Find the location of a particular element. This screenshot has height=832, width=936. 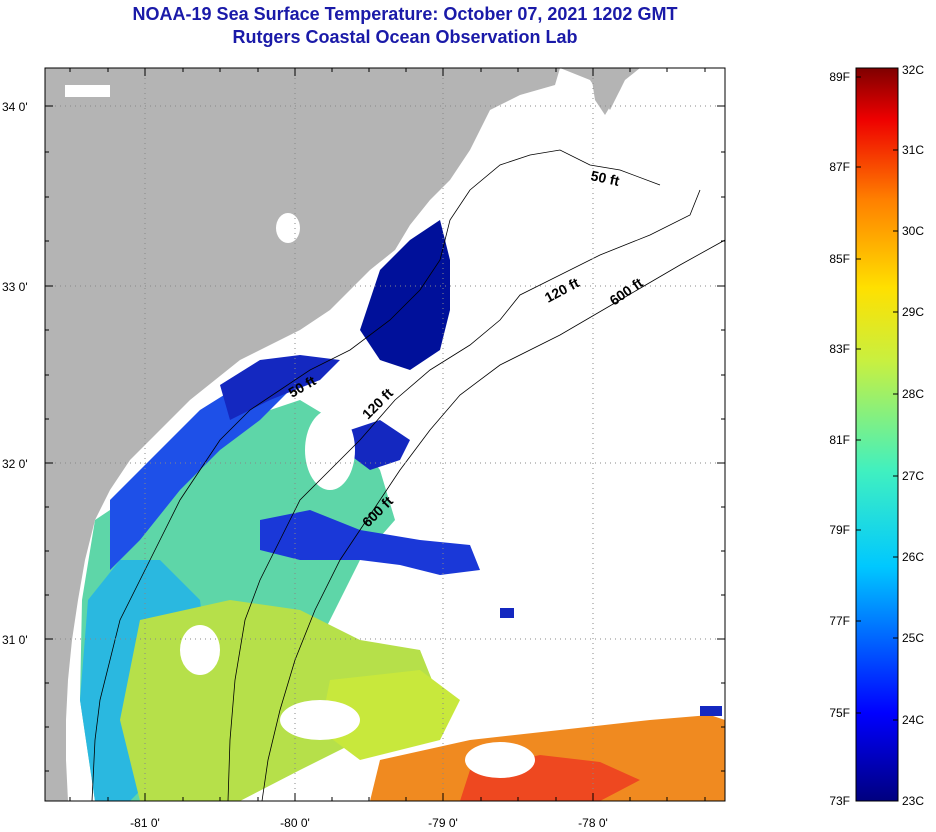

colorbar-f-81: 81F is located at coordinates (839, 440).